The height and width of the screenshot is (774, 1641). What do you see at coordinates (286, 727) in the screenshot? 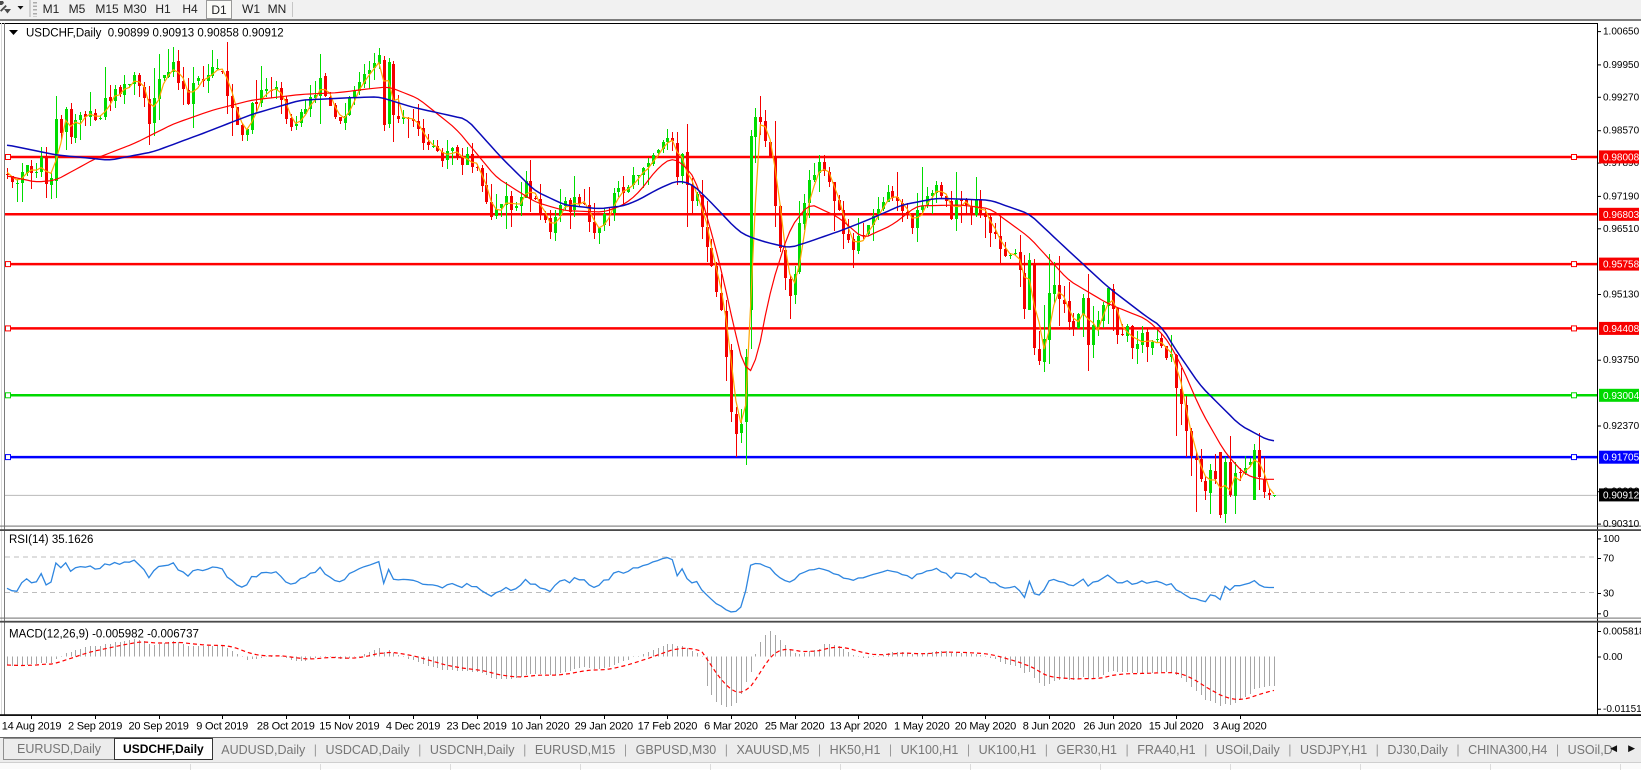
I see `svg-text: 28 Oct 2019` at bounding box center [286, 727].